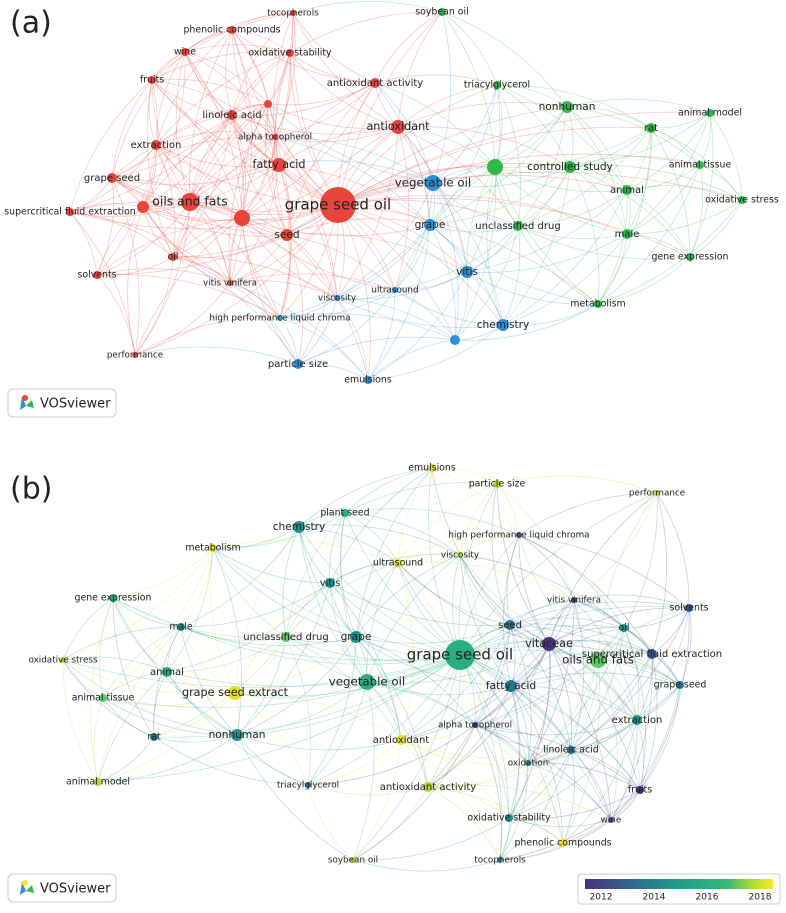  I want to click on node-label: emulsions, so click(432, 468).